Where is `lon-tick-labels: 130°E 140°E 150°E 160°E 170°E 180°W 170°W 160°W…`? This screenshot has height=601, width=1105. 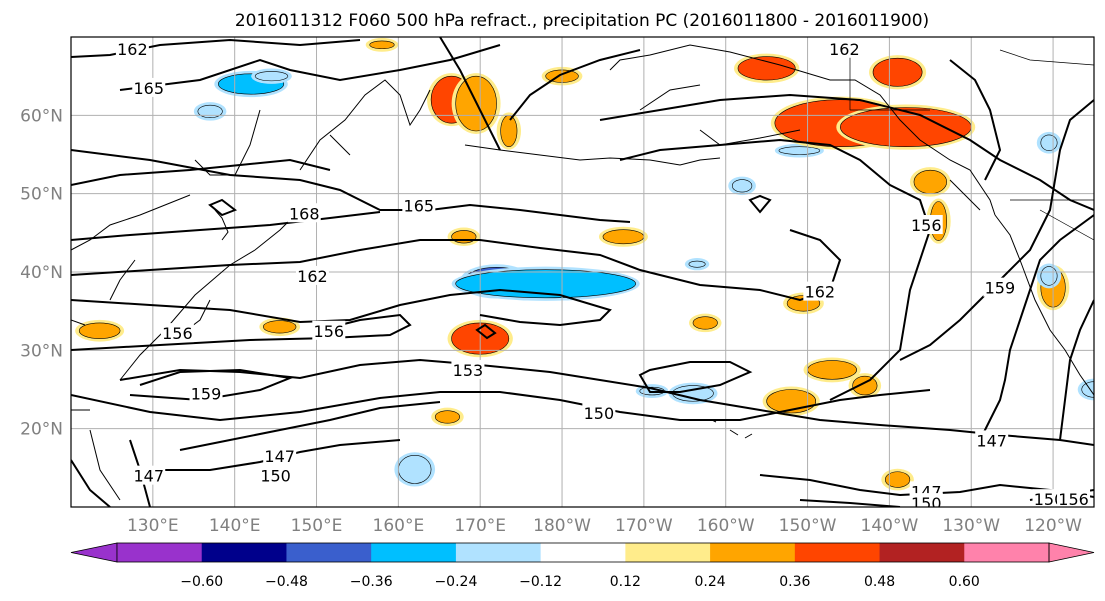
lon-tick-labels: 130°E 140°E 150°E 160°E 170°E 180°W 170°W 160°W… is located at coordinates (604, 526).